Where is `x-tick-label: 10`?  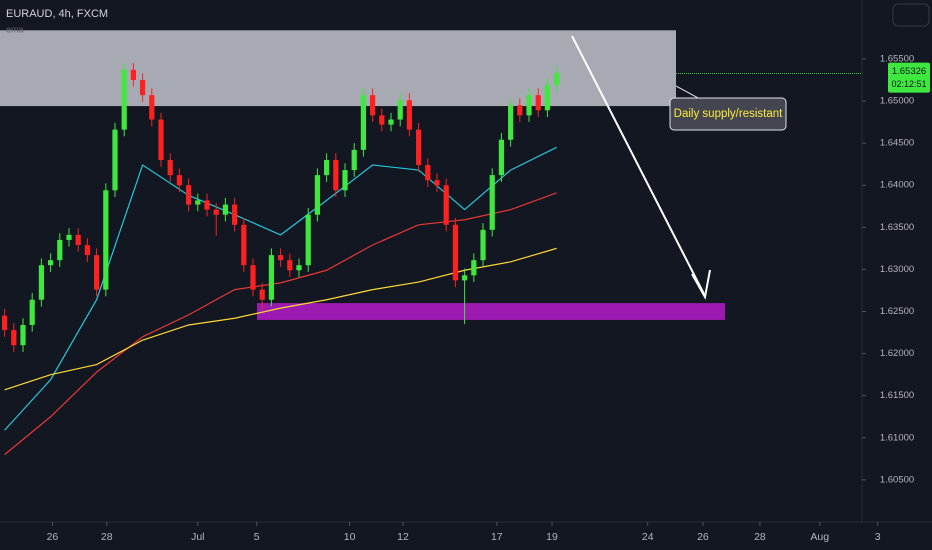 x-tick-label: 10 is located at coordinates (350, 537).